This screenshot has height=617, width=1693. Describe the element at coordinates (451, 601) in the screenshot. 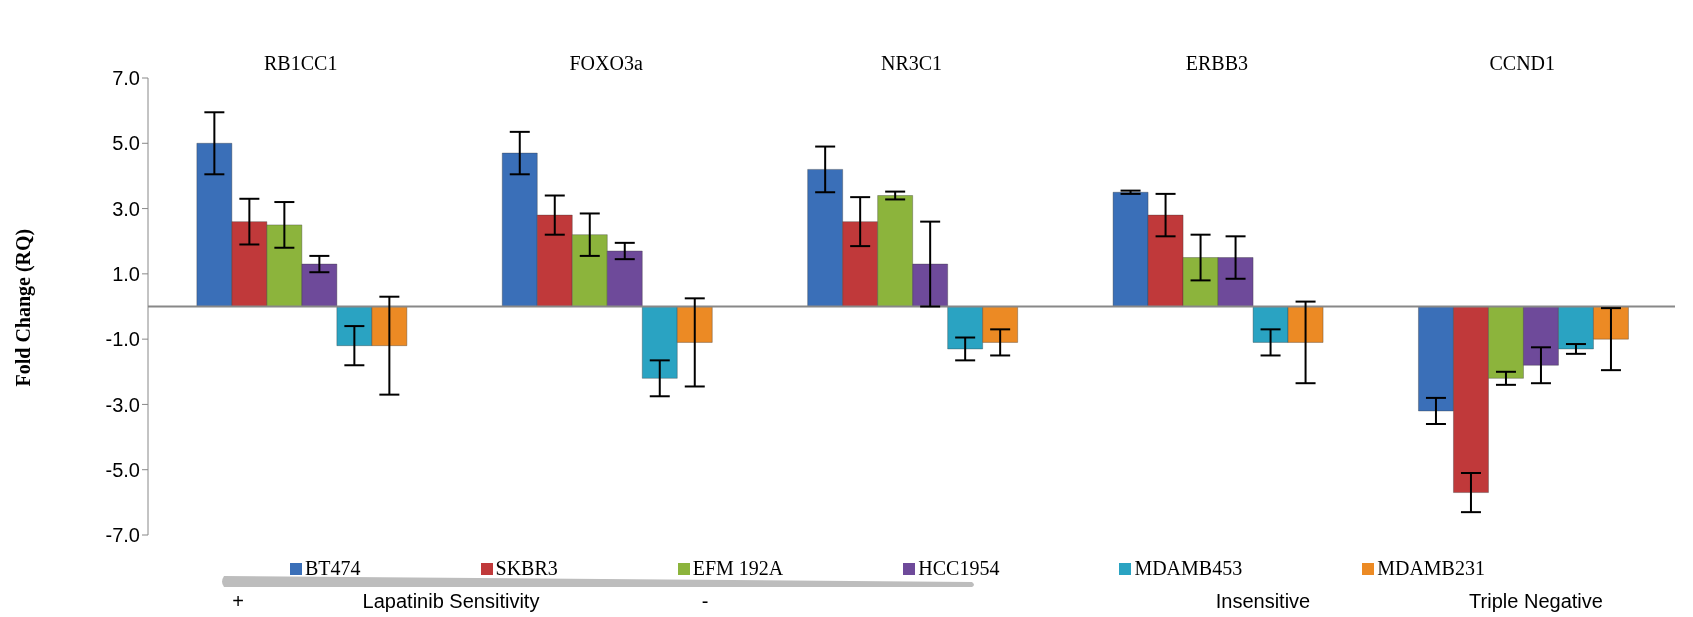

I see `text: Lapatinib Sensitivity` at that location.